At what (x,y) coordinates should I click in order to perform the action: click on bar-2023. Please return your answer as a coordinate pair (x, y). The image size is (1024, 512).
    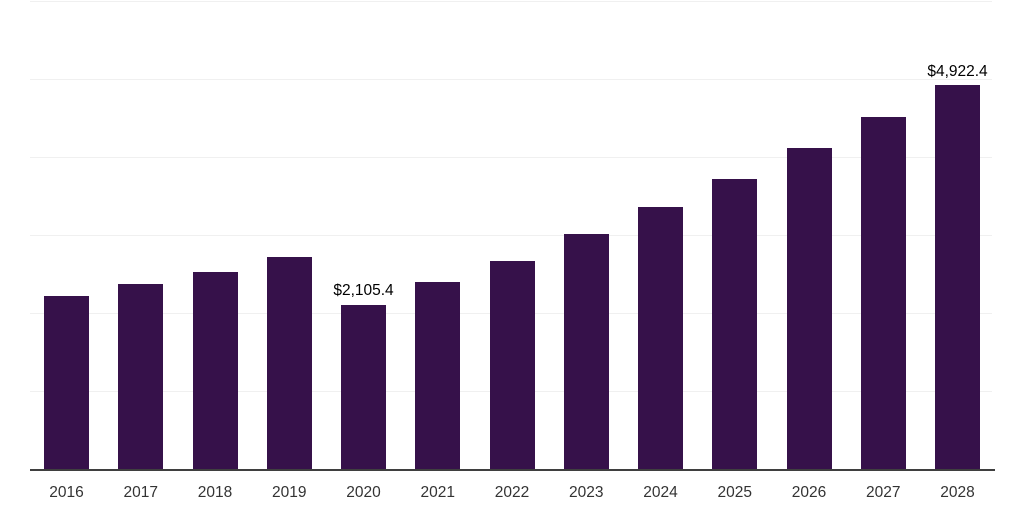
    Looking at the image, I should click on (586, 351).